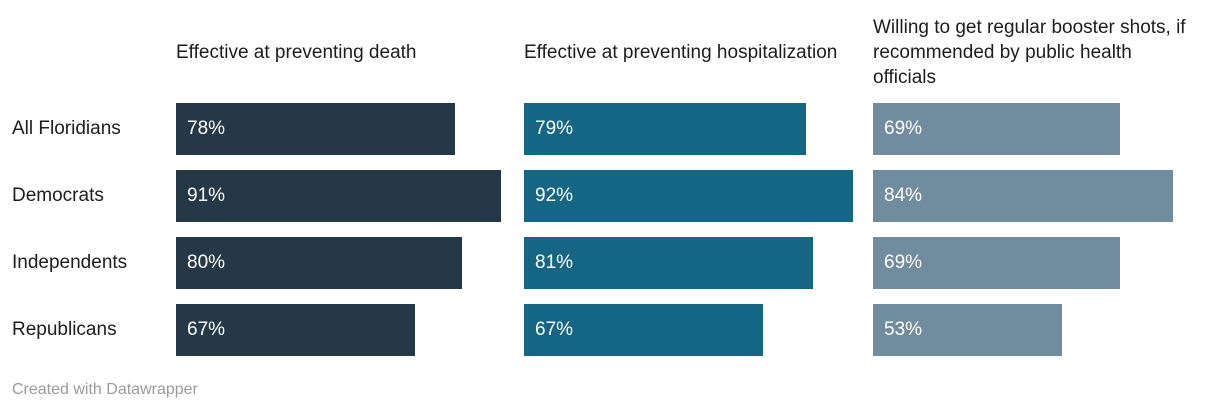 Image resolution: width=1220 pixels, height=420 pixels. What do you see at coordinates (319, 263) in the screenshot?
I see `bar: 80%` at bounding box center [319, 263].